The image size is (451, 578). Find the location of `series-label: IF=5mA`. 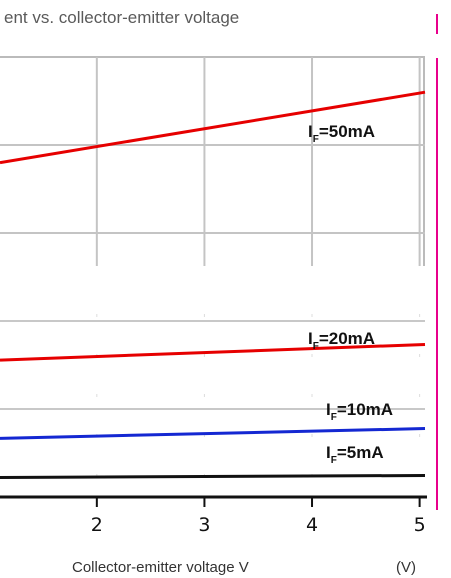

series-label: IF=5mA is located at coordinates (355, 454).